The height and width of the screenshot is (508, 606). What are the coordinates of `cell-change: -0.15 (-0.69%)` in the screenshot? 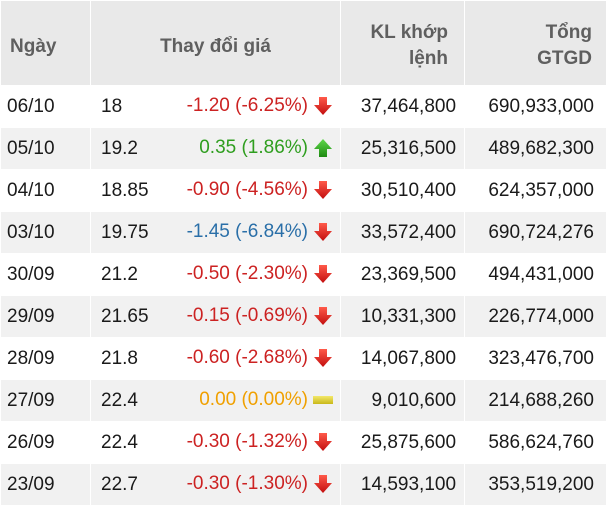 It's located at (251, 316).